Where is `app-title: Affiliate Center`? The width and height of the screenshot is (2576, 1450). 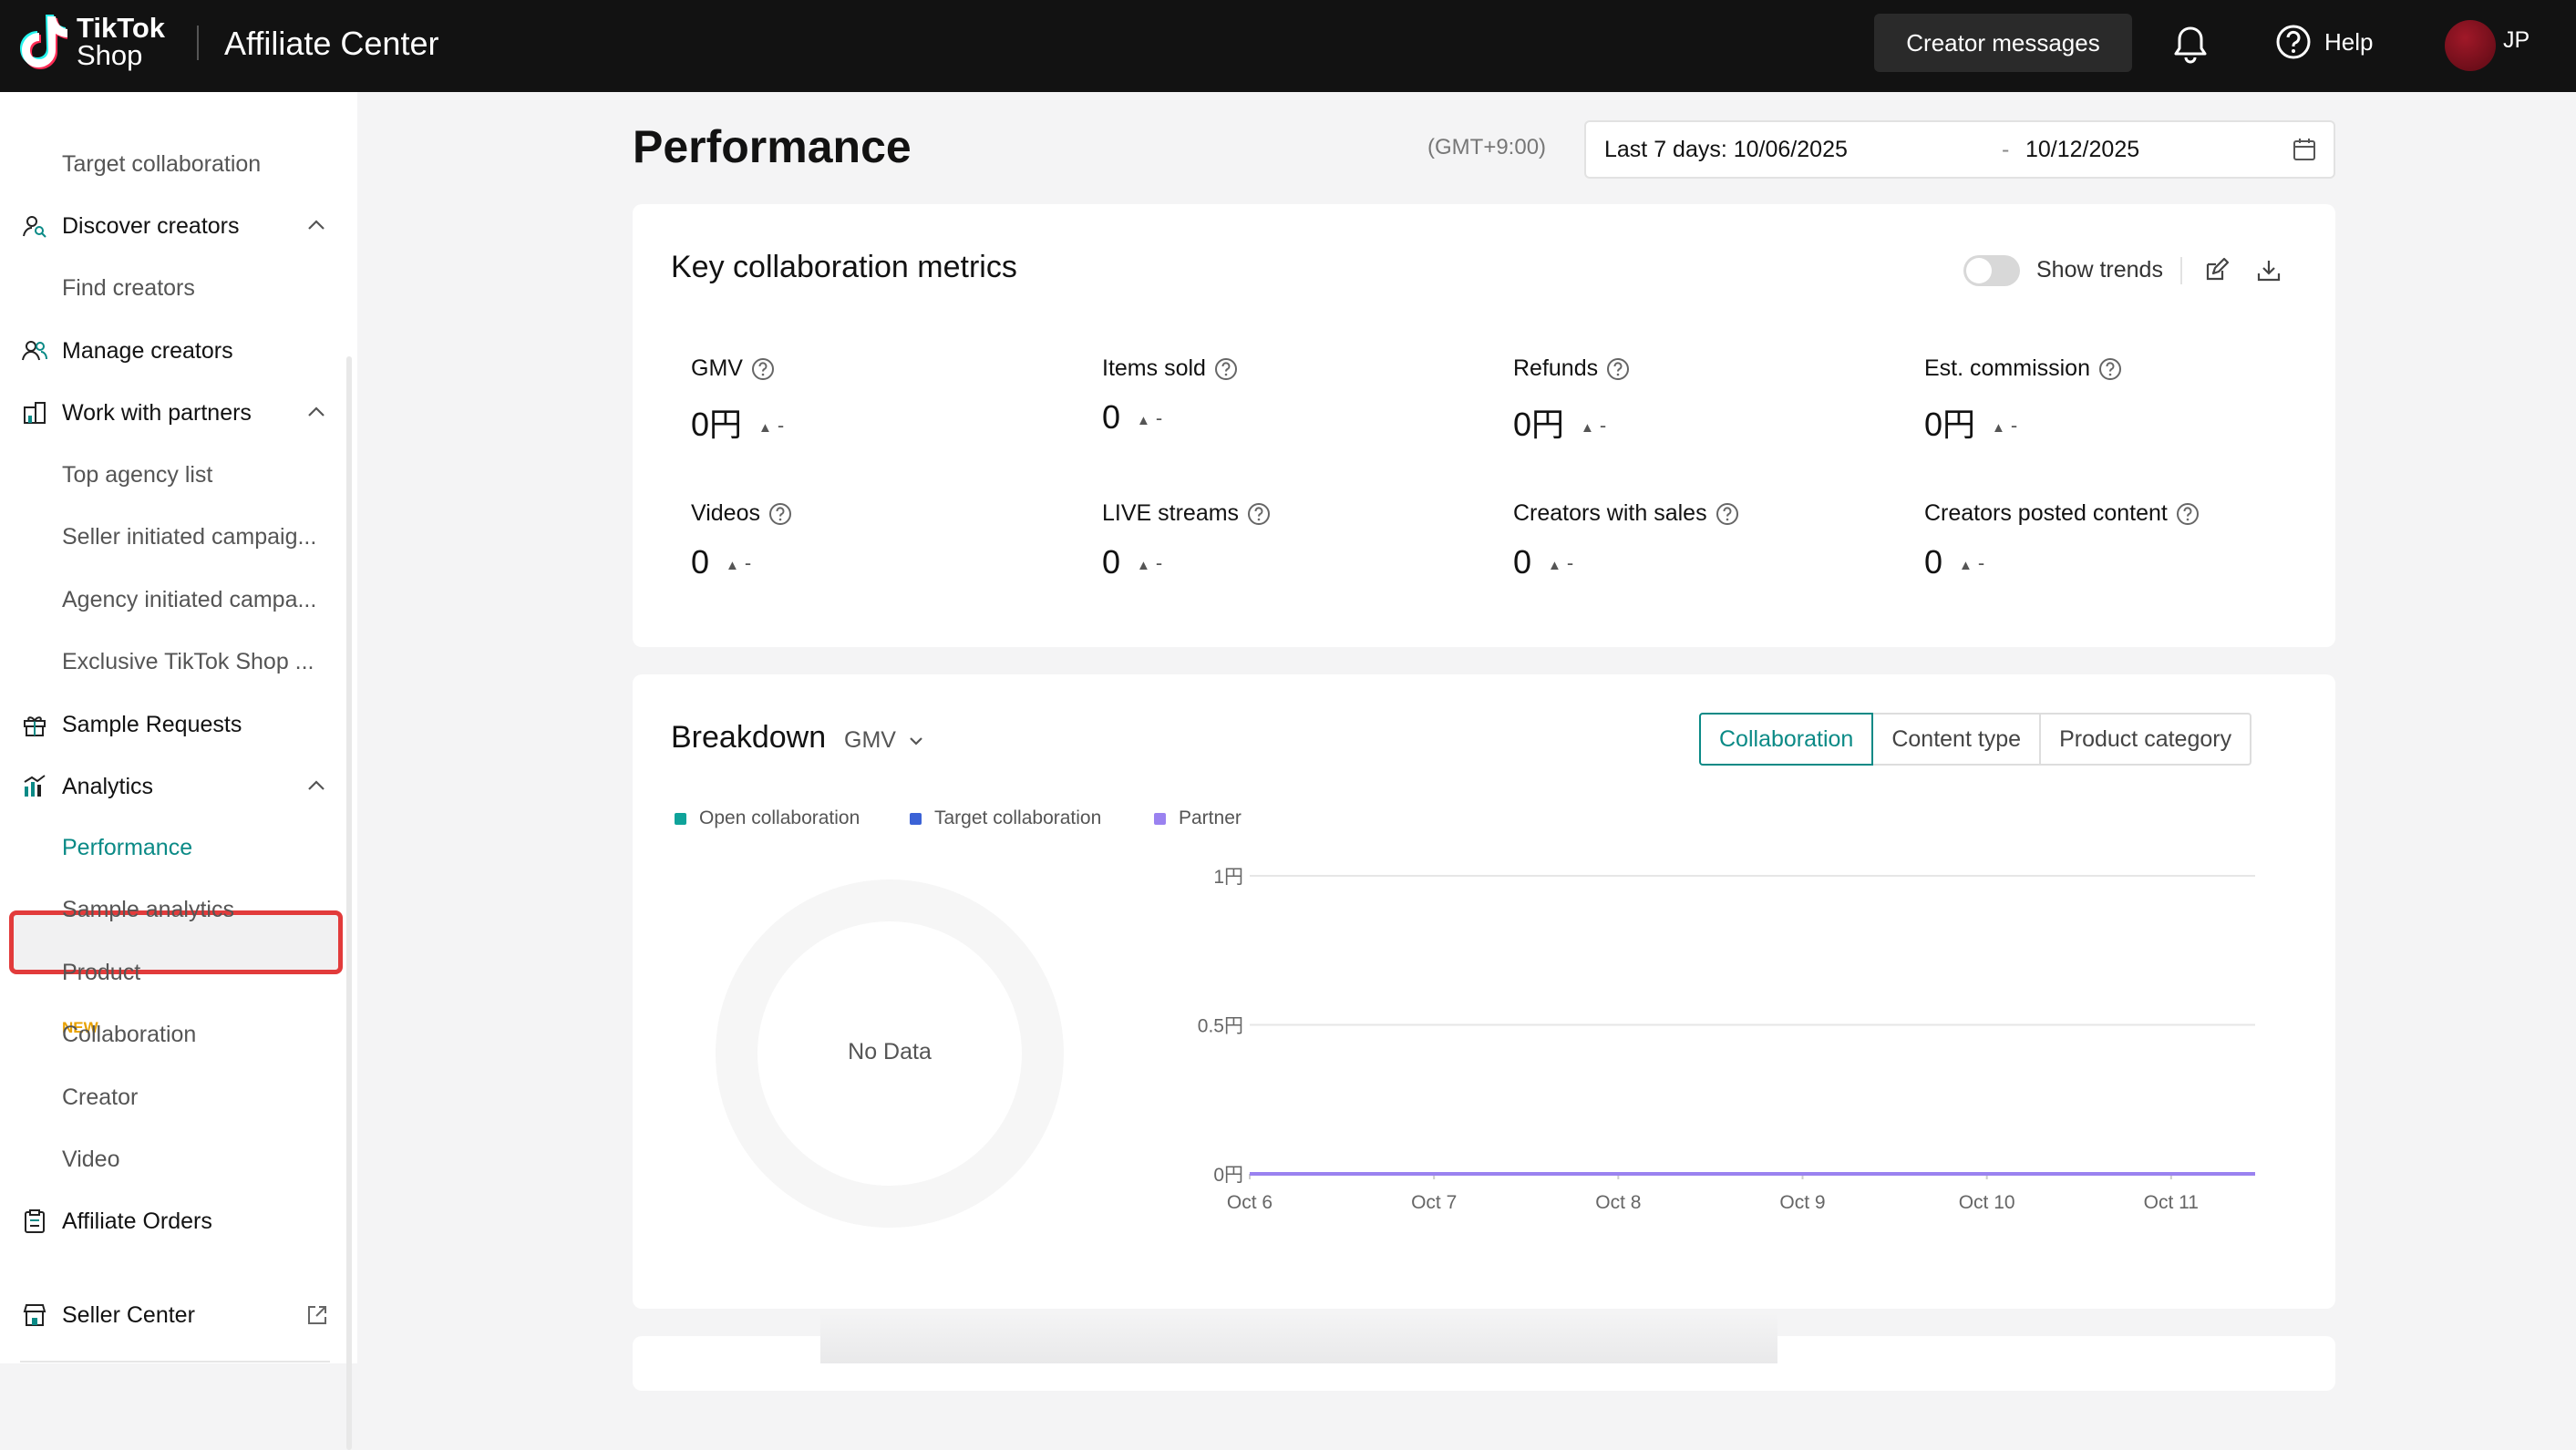
app-title: Affiliate Center is located at coordinates (331, 44).